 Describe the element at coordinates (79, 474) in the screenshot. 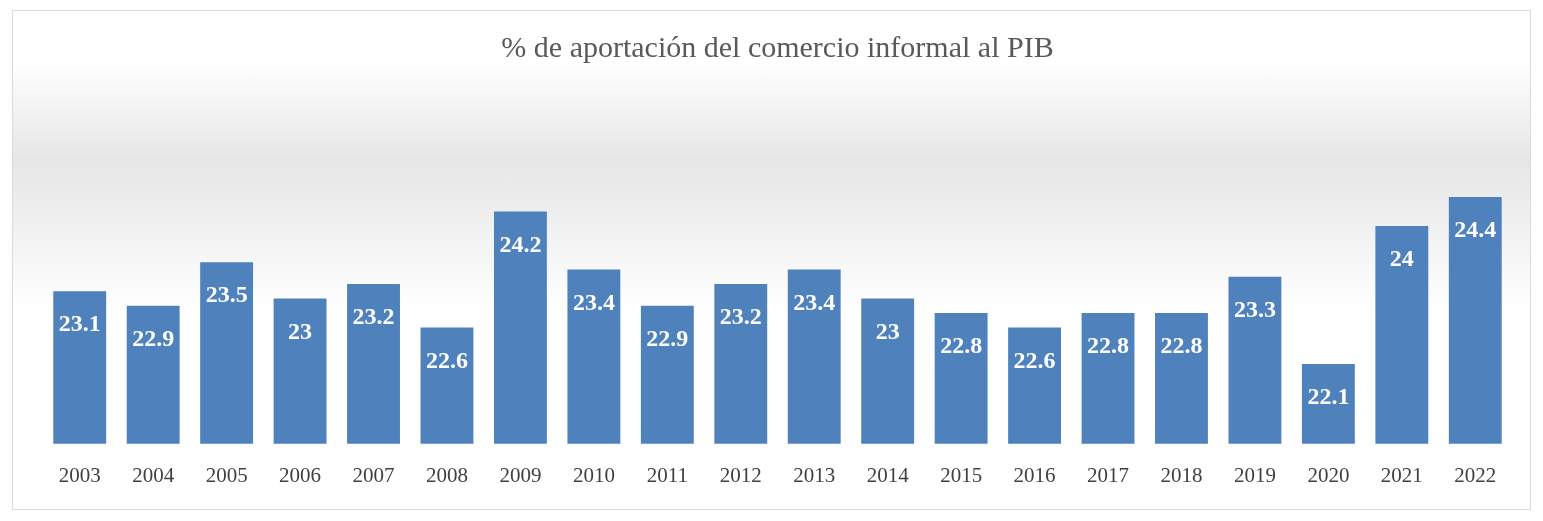

I see `x-tick-label: 2003` at that location.